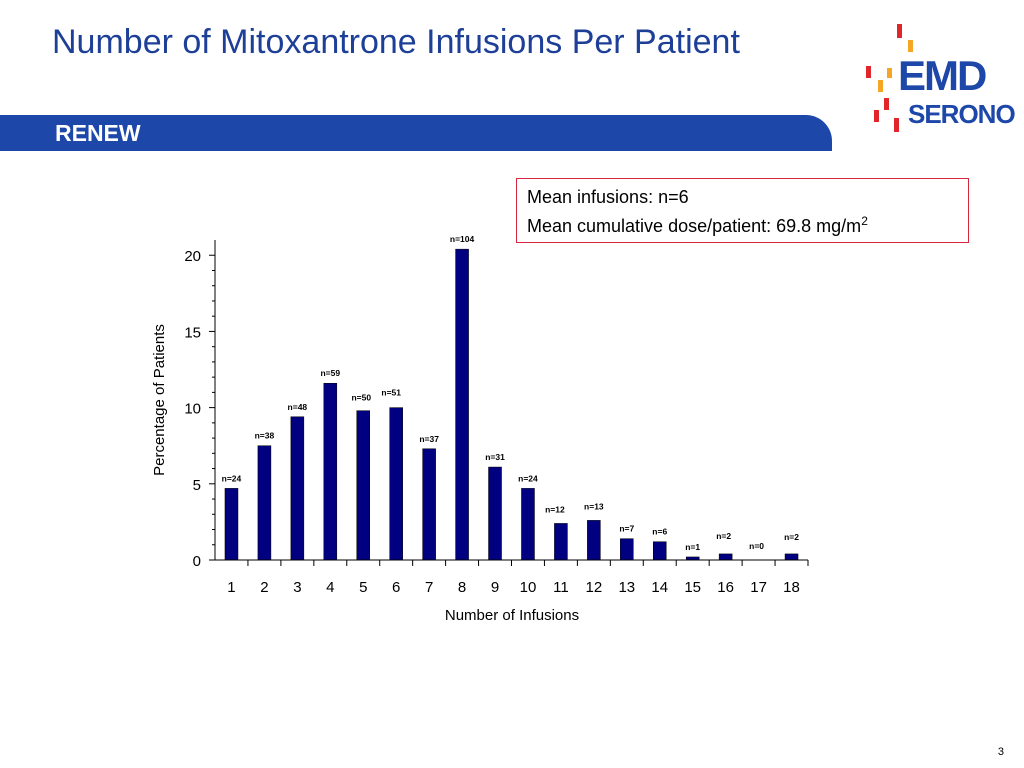 Image resolution: width=1024 pixels, height=768 pixels. I want to click on bar-data-label: n=12, so click(555, 509).